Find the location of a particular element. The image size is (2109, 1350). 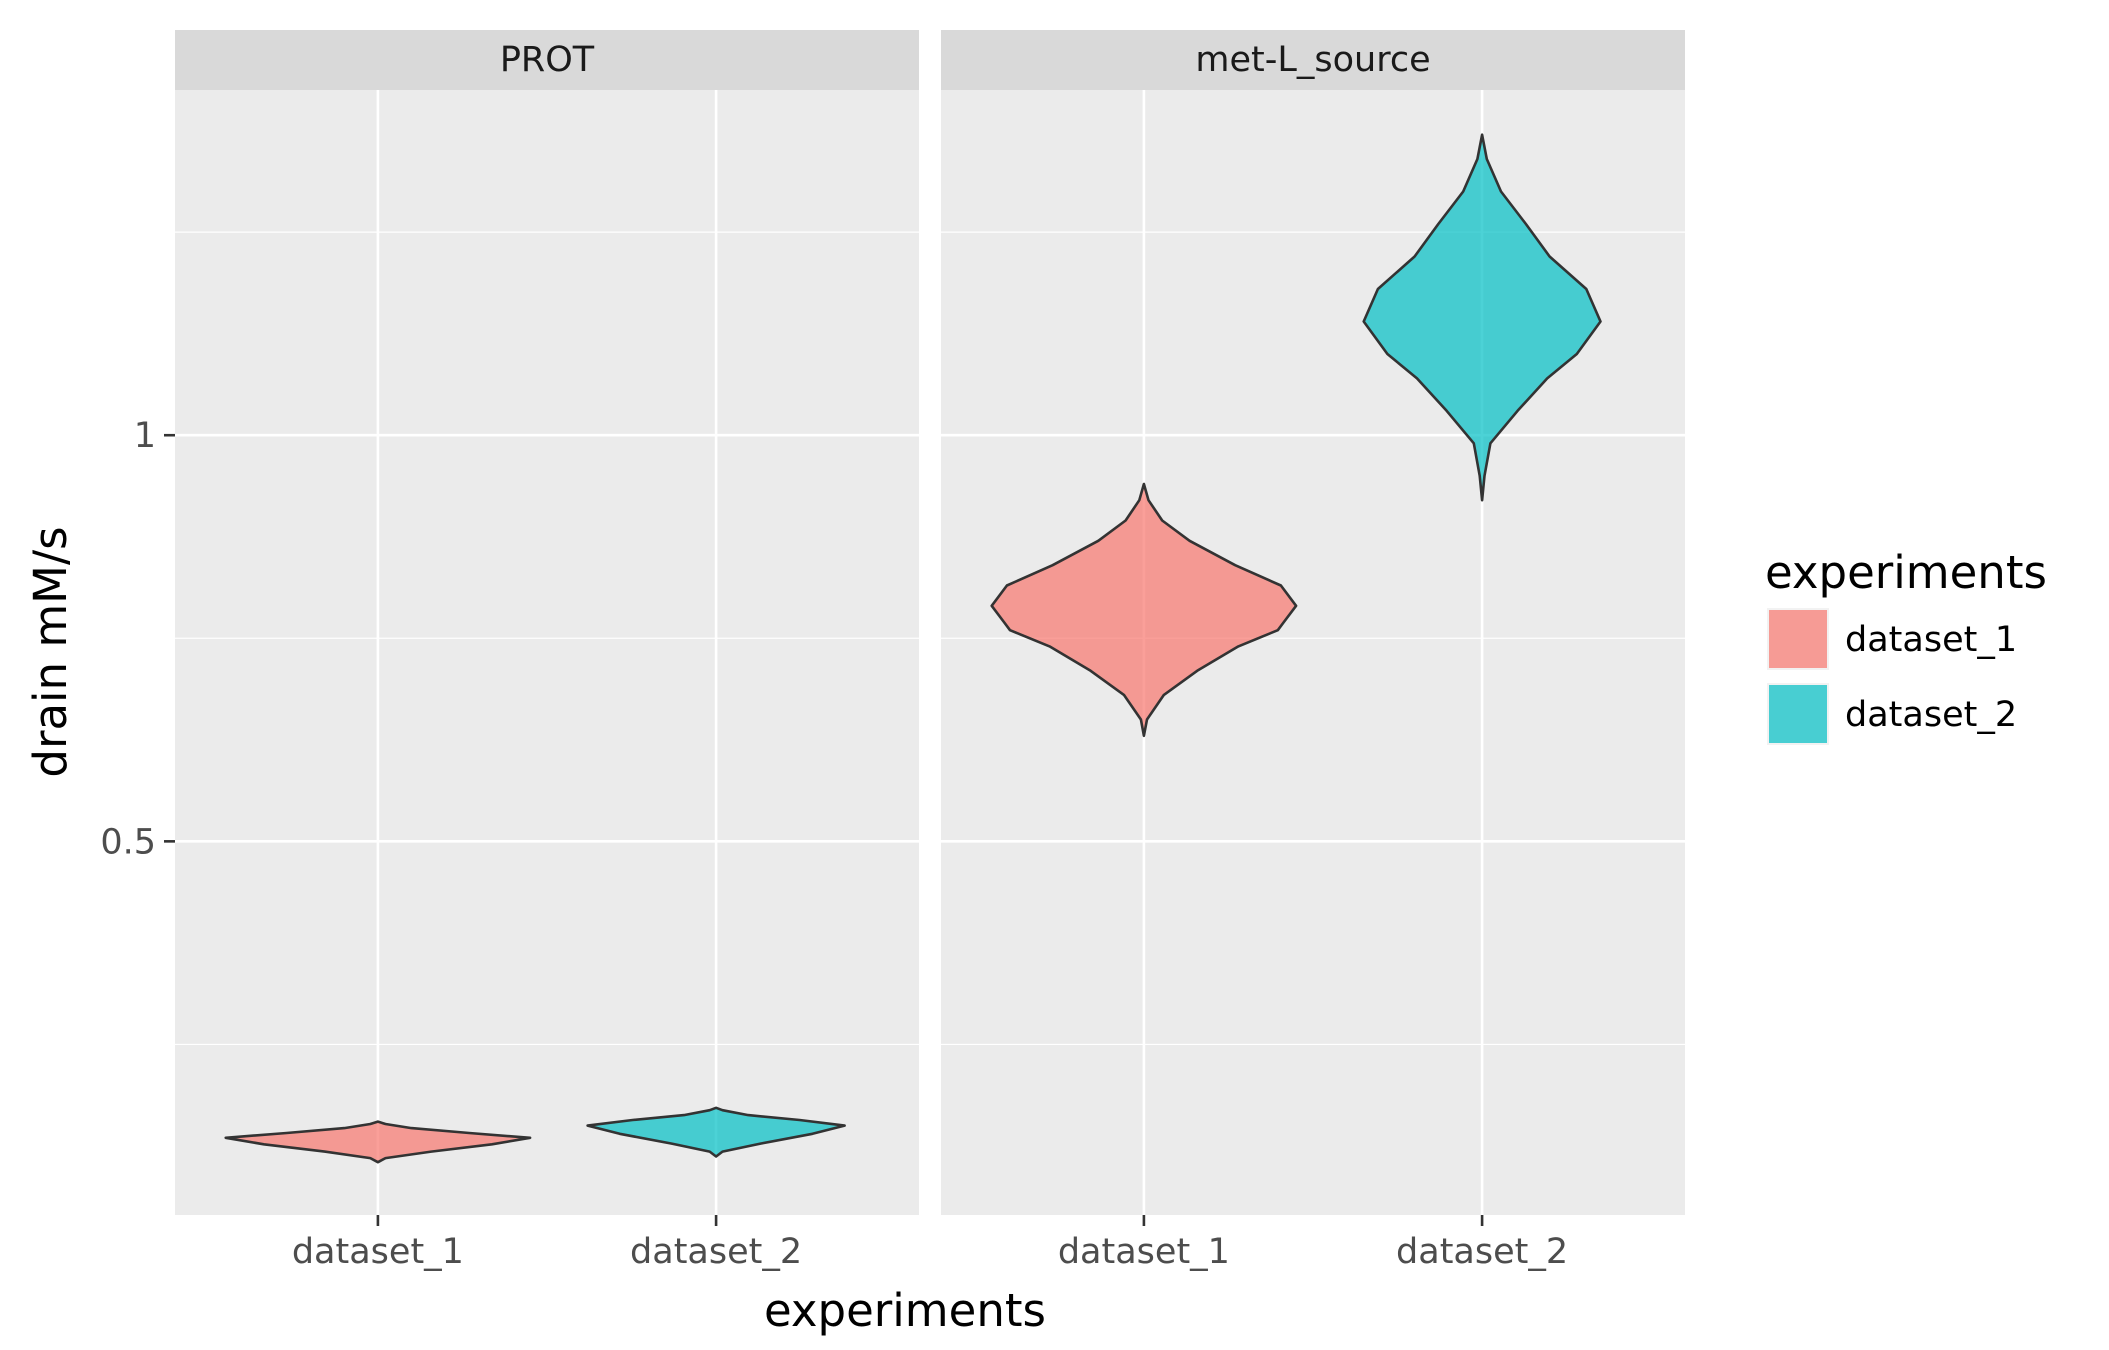

y-tick-label: 1 is located at coordinates (145, 436).